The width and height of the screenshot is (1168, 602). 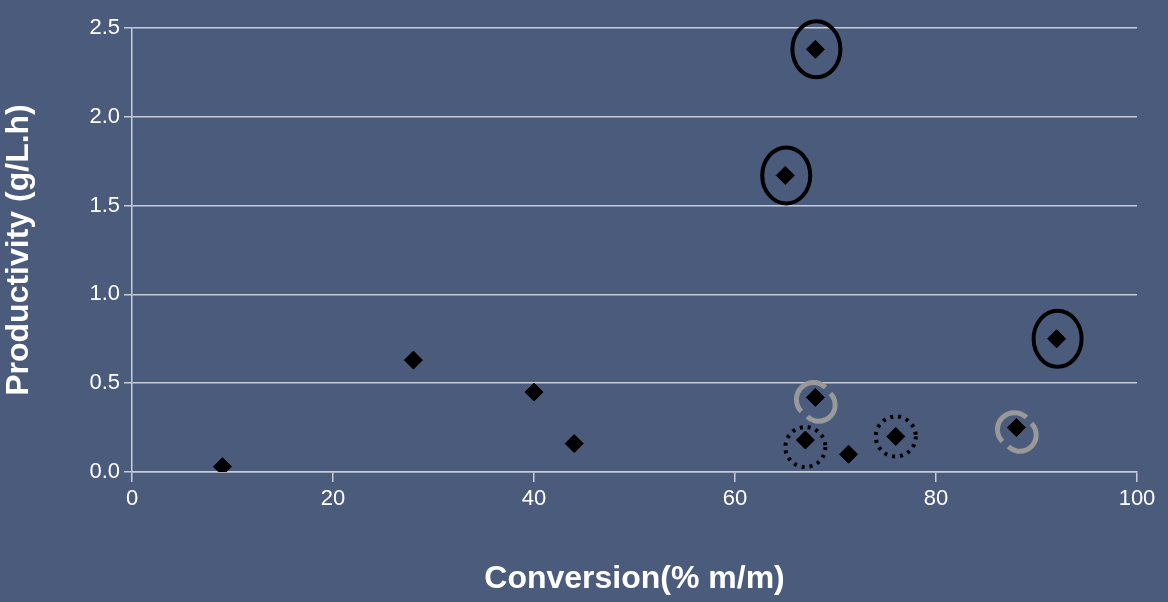 I want to click on y-tick-label: 1.0, so click(x=104, y=293).